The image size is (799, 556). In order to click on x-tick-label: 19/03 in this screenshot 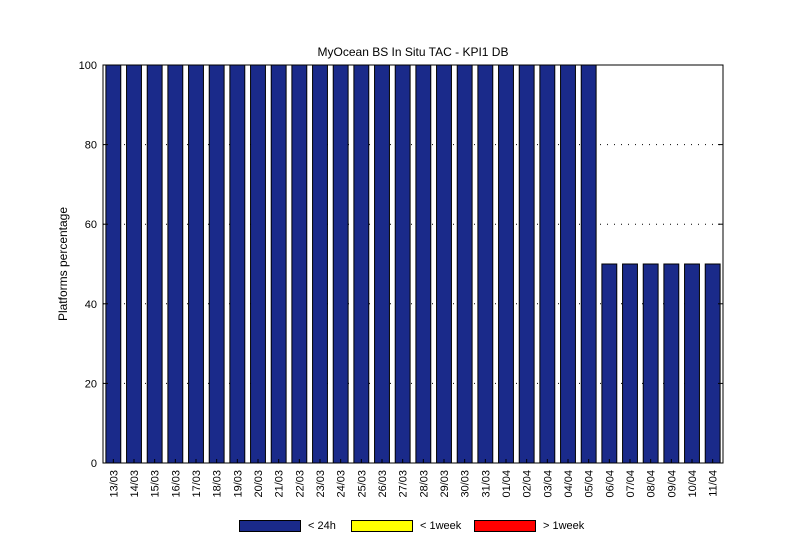, I will do `click(238, 484)`.